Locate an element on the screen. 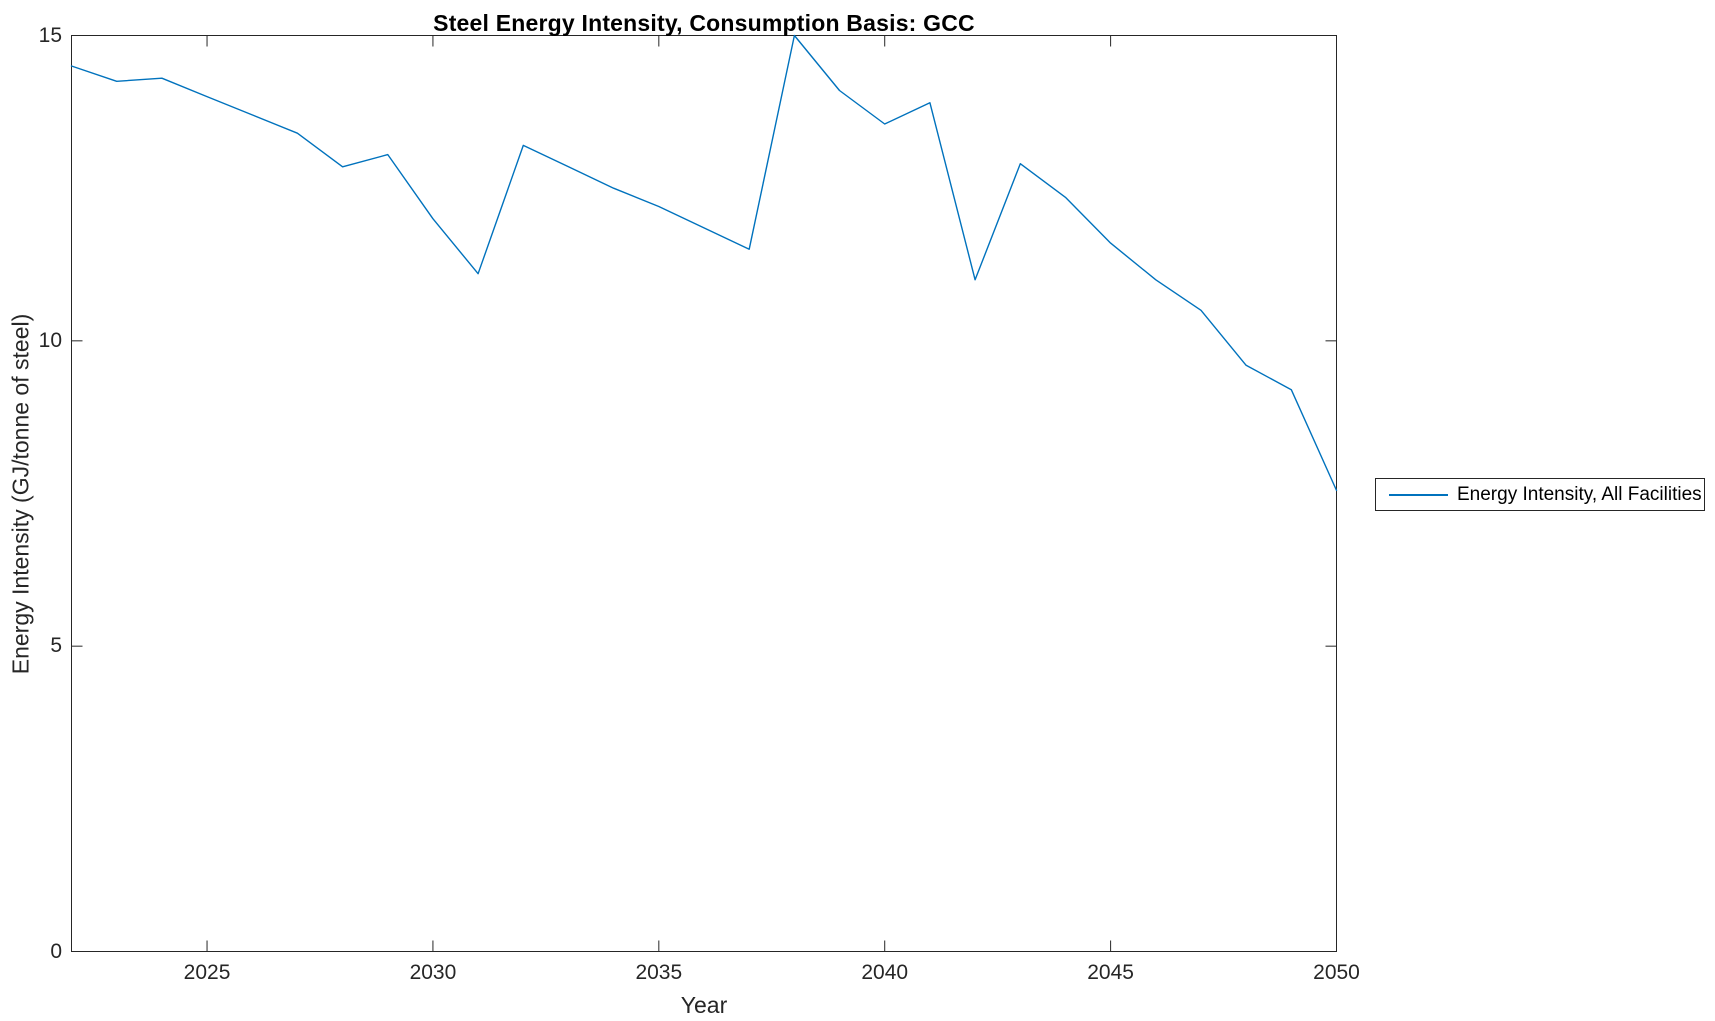 Image resolution: width=1715 pixels, height=1021 pixels. y-tick-label: 15 is located at coordinates (50, 35).